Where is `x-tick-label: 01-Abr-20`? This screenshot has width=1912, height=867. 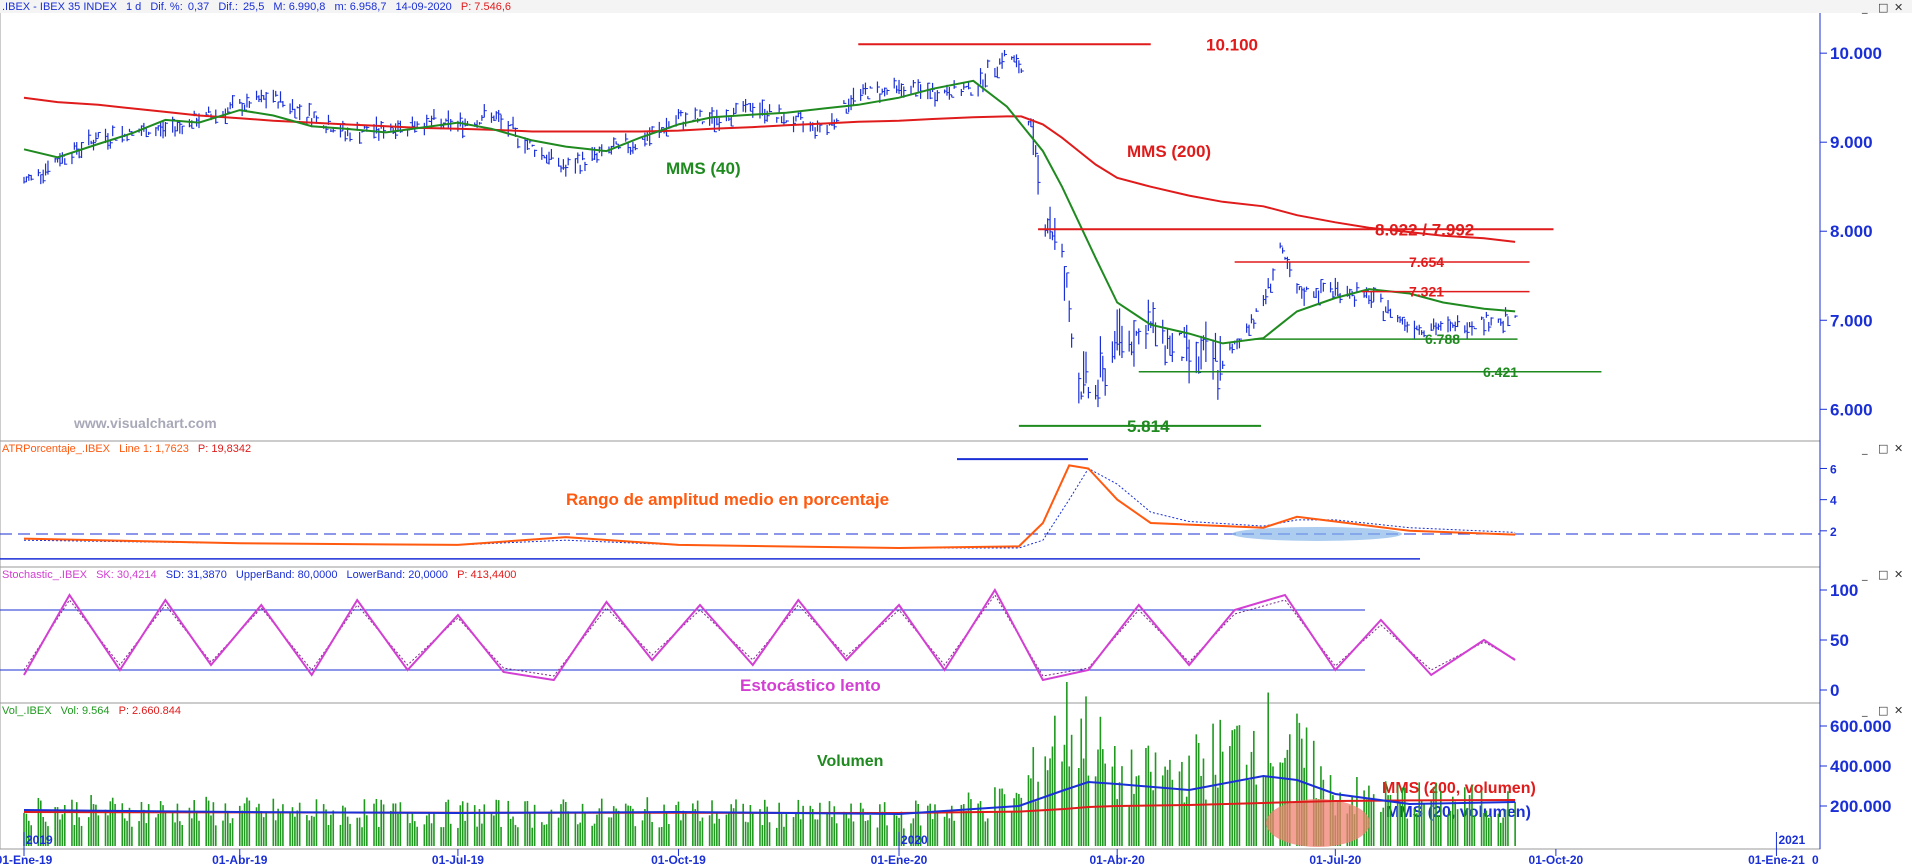
x-tick-label: 01-Abr-20 is located at coordinates (1117, 860).